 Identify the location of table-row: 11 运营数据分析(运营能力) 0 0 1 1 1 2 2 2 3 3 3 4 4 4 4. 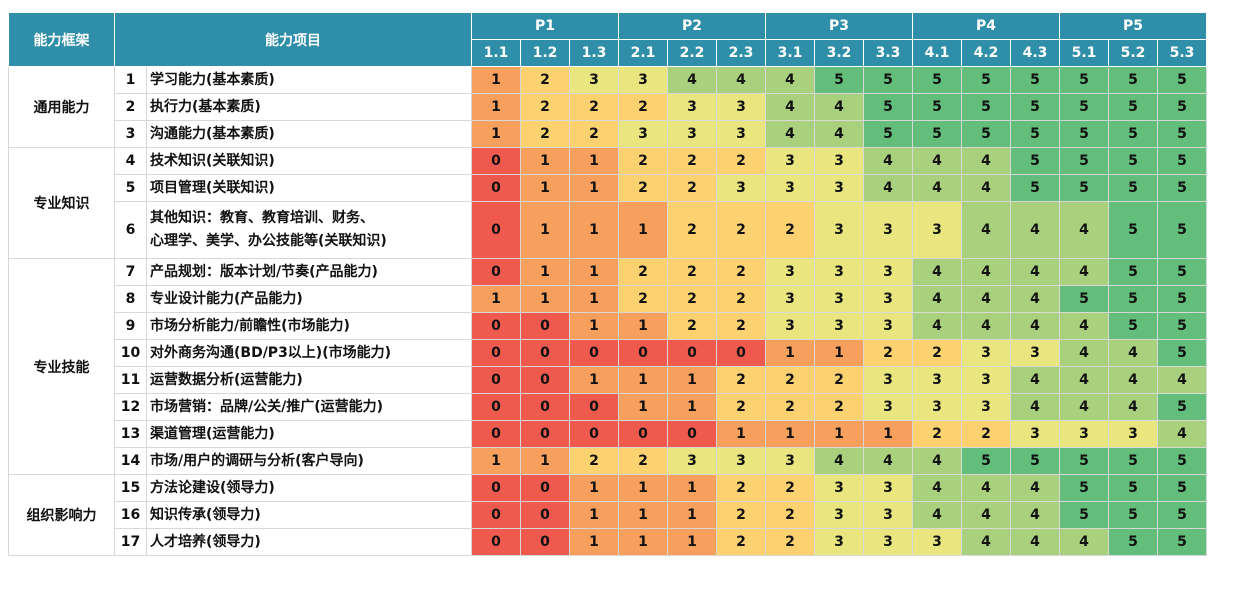
(608, 380).